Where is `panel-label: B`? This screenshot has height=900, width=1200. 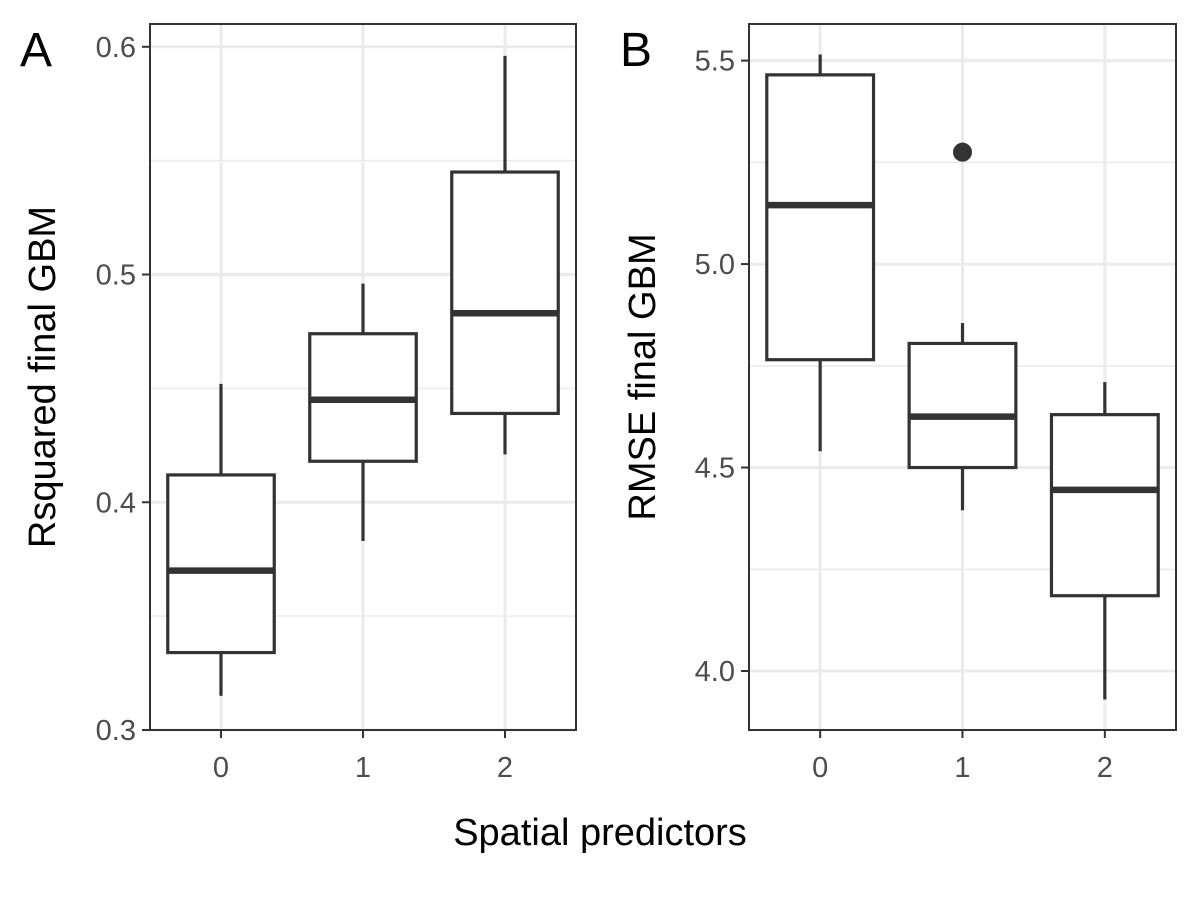
panel-label: B is located at coordinates (636, 50).